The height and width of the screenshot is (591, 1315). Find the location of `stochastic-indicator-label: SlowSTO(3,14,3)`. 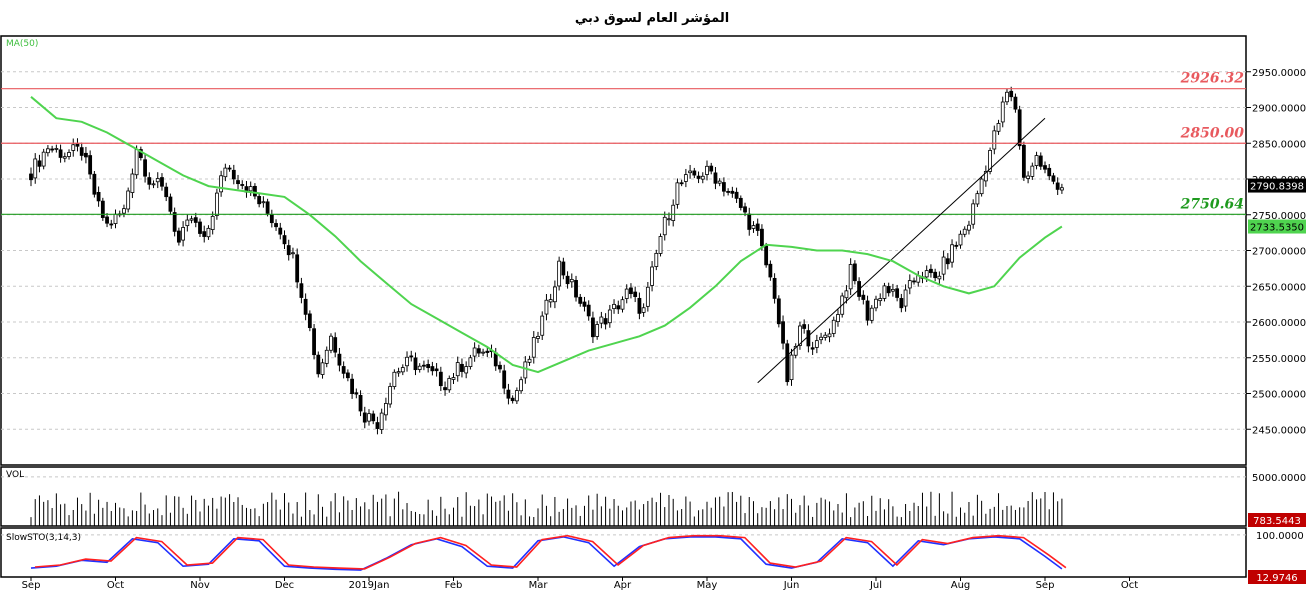

stochastic-indicator-label: SlowSTO(3,14,3) is located at coordinates (43, 538).